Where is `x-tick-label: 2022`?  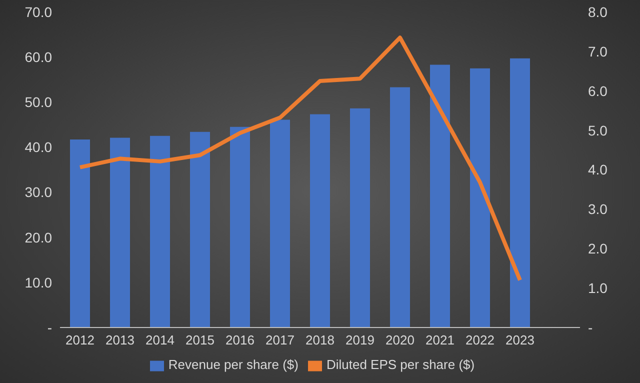
x-tick-label: 2022 is located at coordinates (480, 340).